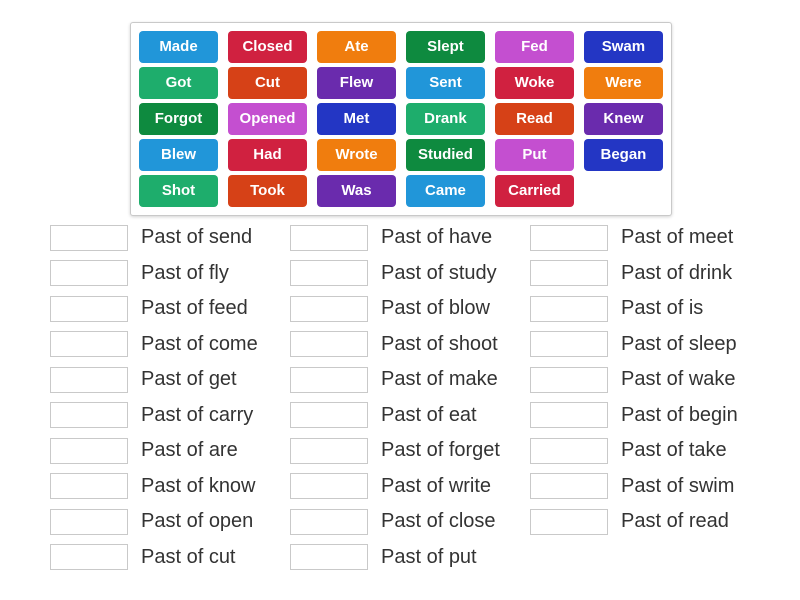 Image resolution: width=800 pixels, height=600 pixels. Describe the element at coordinates (445, 47) in the screenshot. I see `word-tile-slept: Slept` at that location.